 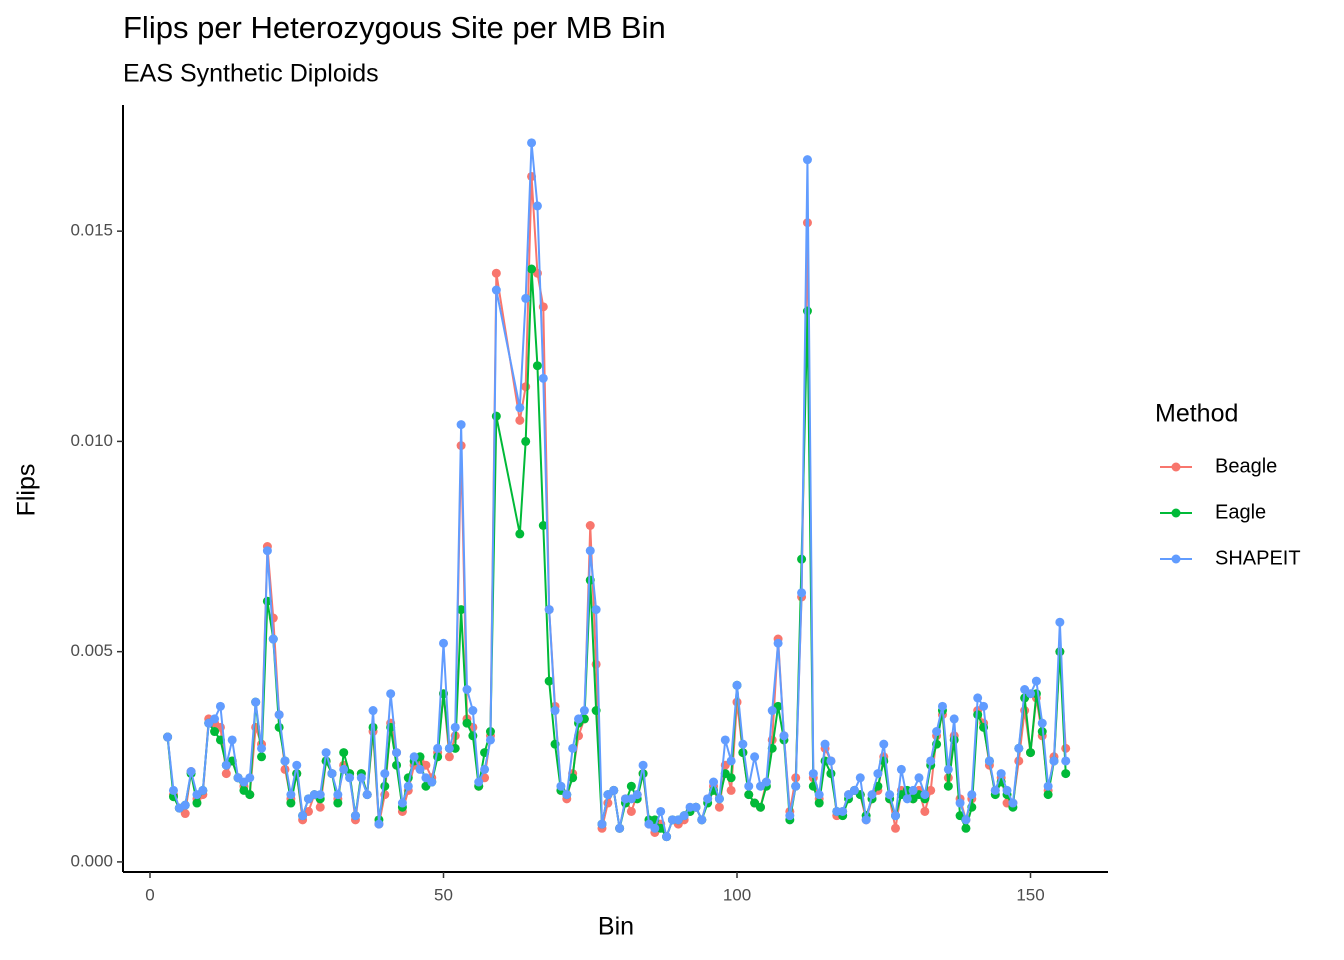 What do you see at coordinates (394, 27) in the screenshot?
I see `chart-title: Flips per Heterozygous Site per MB Bin` at bounding box center [394, 27].